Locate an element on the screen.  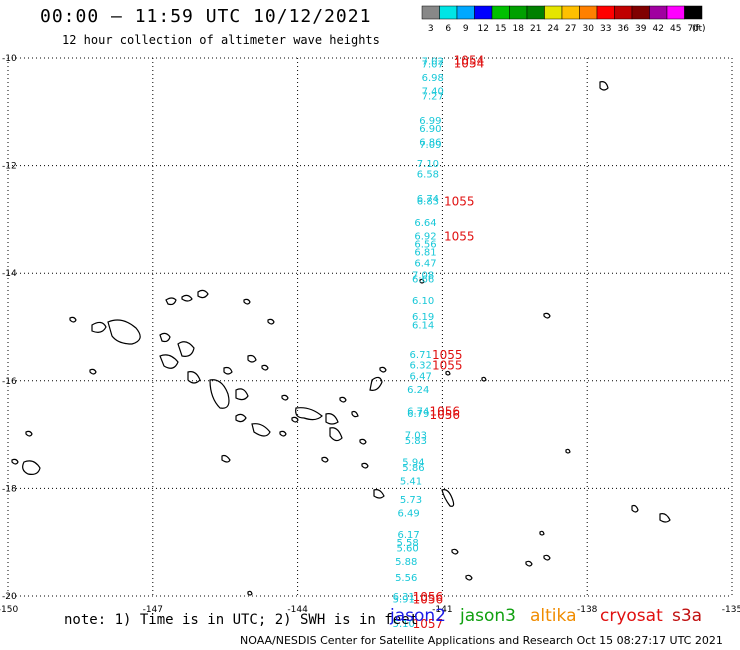
lat-tick-label: -14 is located at coordinates (9, 274).